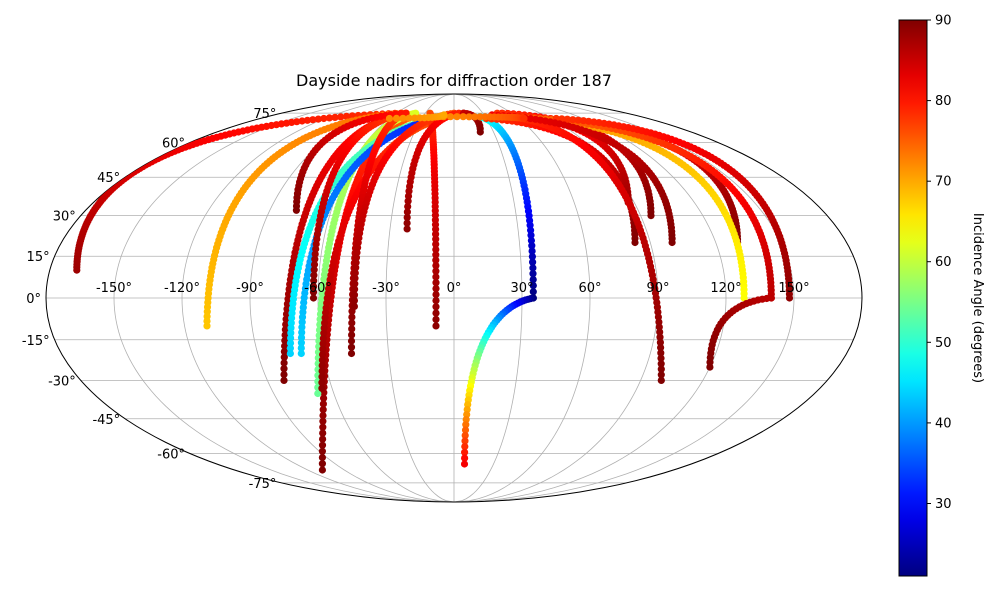  I want to click on longitude-tick-label: -30°, so click(386, 288).